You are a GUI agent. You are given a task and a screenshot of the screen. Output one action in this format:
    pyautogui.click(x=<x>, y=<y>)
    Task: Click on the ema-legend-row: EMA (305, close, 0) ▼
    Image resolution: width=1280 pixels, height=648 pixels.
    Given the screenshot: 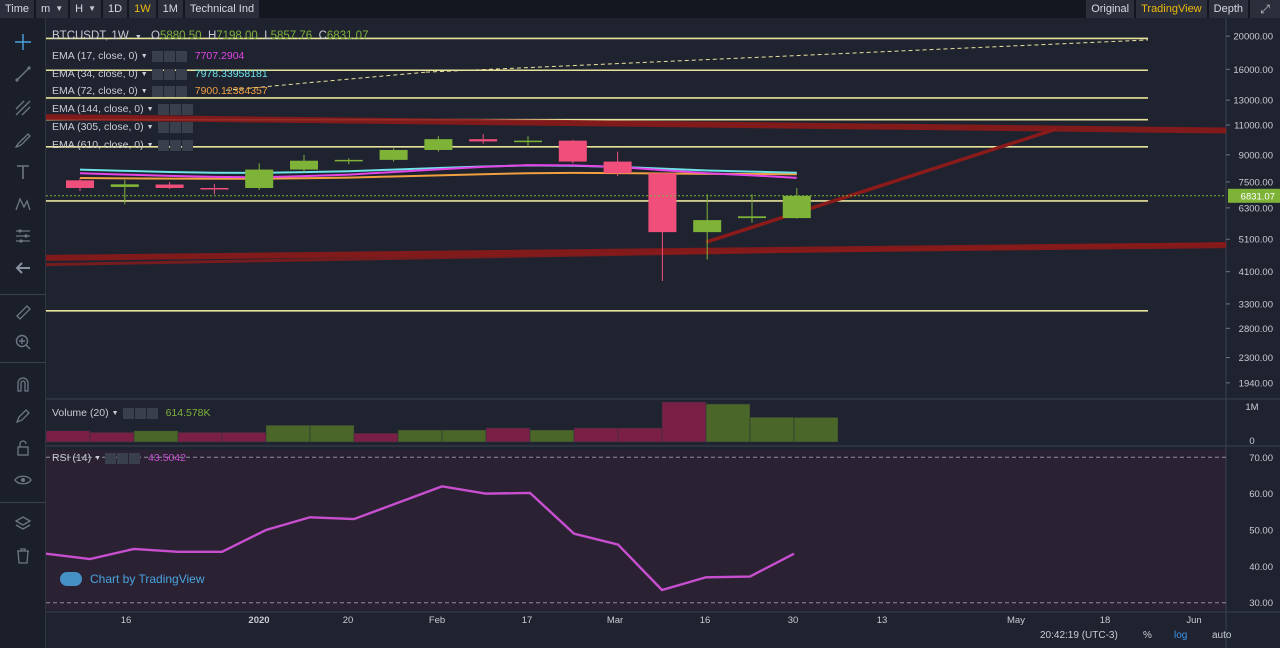 What is the action you would take?
    pyautogui.click(x=125, y=127)
    